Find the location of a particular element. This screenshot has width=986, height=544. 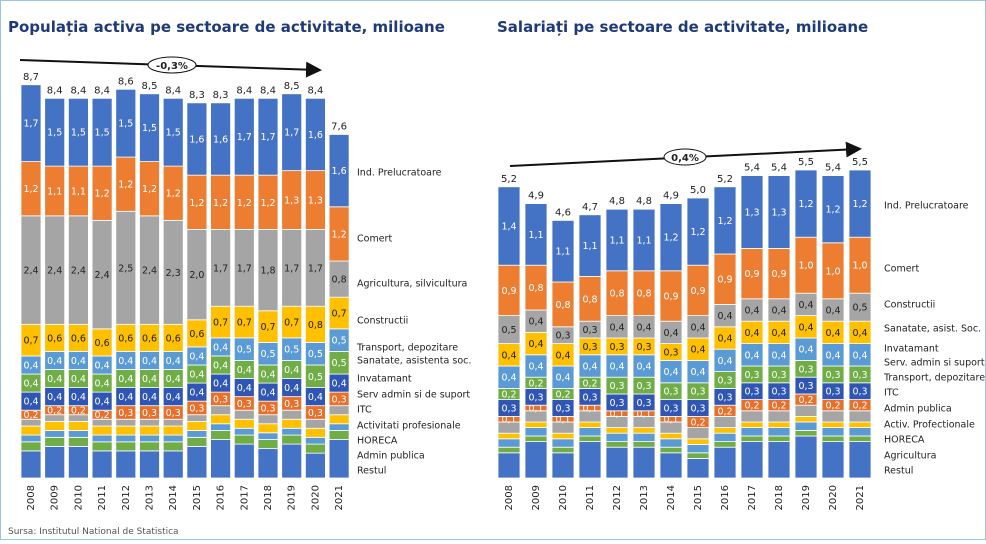

total-label: 4,6 is located at coordinates (563, 212).